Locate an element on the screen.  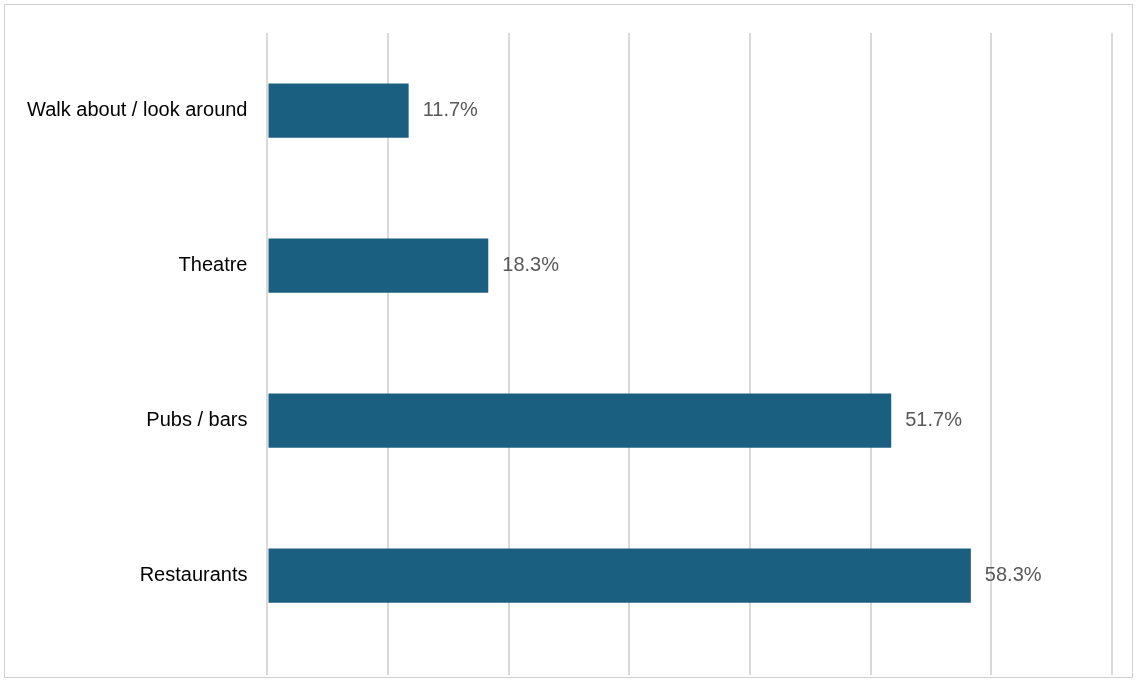
data-label: 18.3% is located at coordinates (531, 264).